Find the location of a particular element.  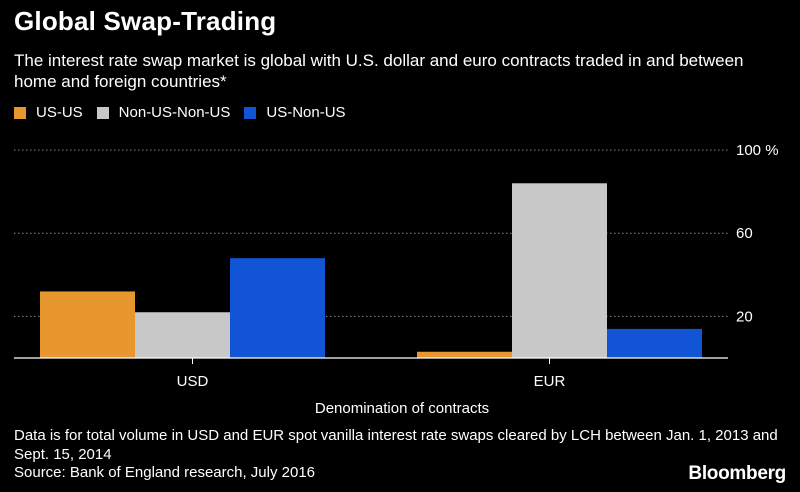

legend-swatch-us-non-us is located at coordinates (250, 112).